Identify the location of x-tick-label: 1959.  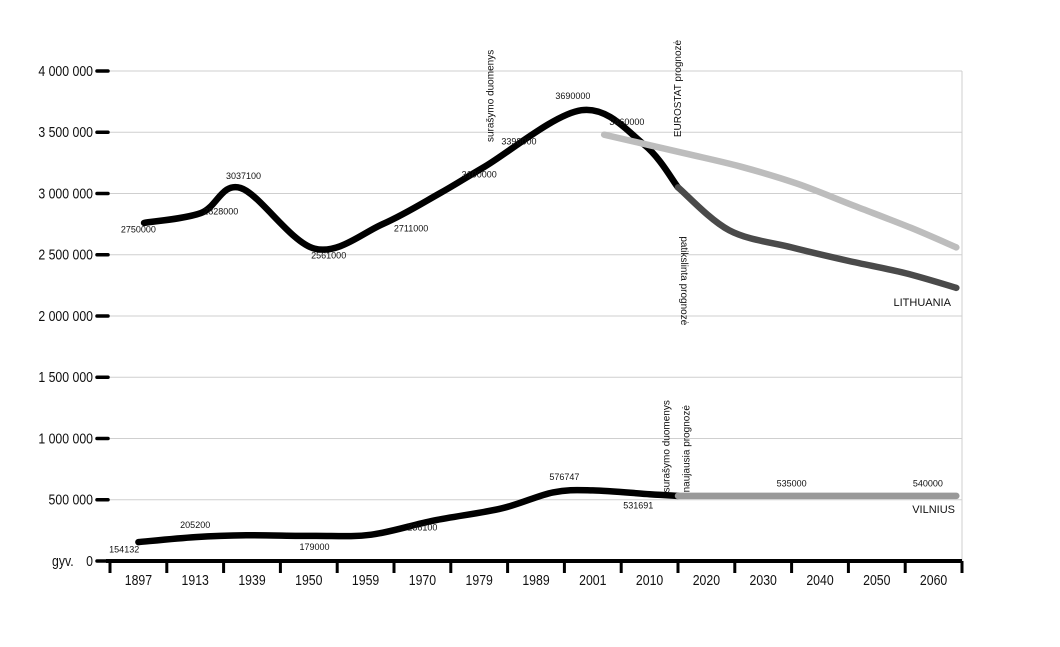
(365, 580).